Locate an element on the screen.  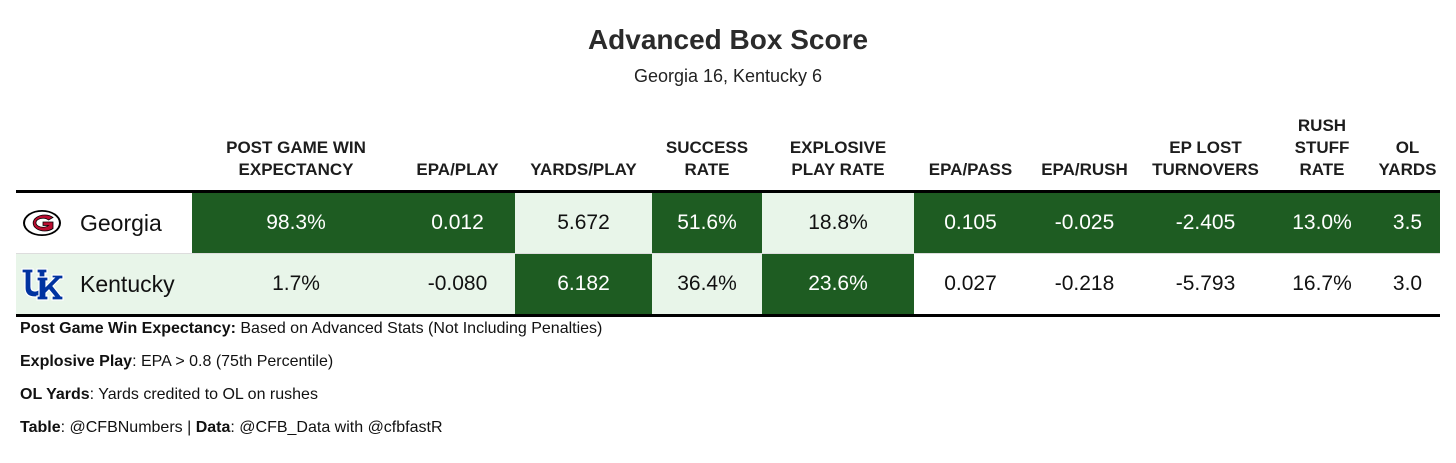
credit-text: : @CFBNumbers | is located at coordinates (128, 427).